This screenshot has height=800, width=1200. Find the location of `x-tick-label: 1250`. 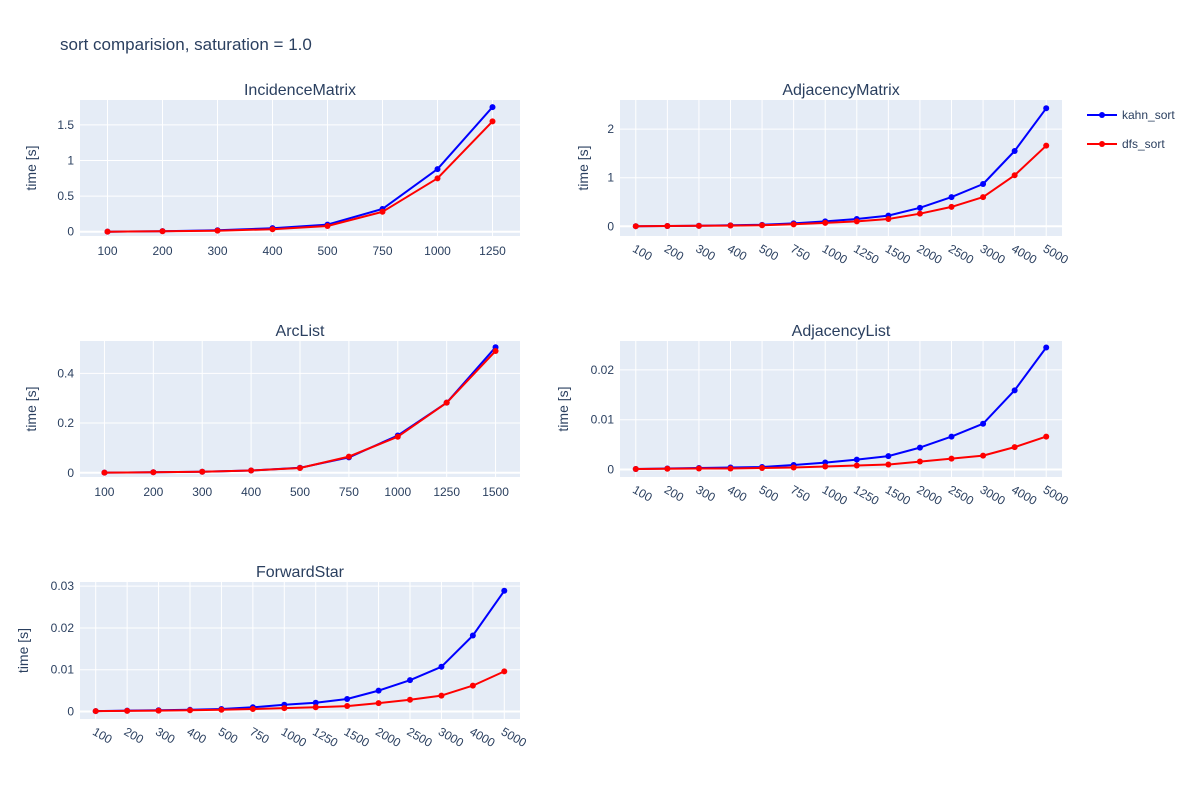

x-tick-label: 1250 is located at coordinates (492, 251).